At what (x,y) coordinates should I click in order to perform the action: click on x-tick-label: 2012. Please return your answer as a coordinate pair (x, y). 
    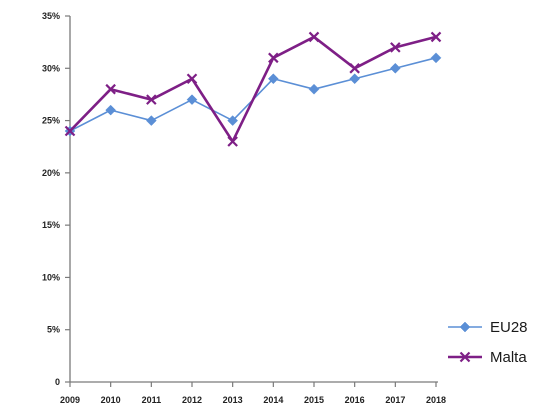
    Looking at the image, I should click on (192, 400).